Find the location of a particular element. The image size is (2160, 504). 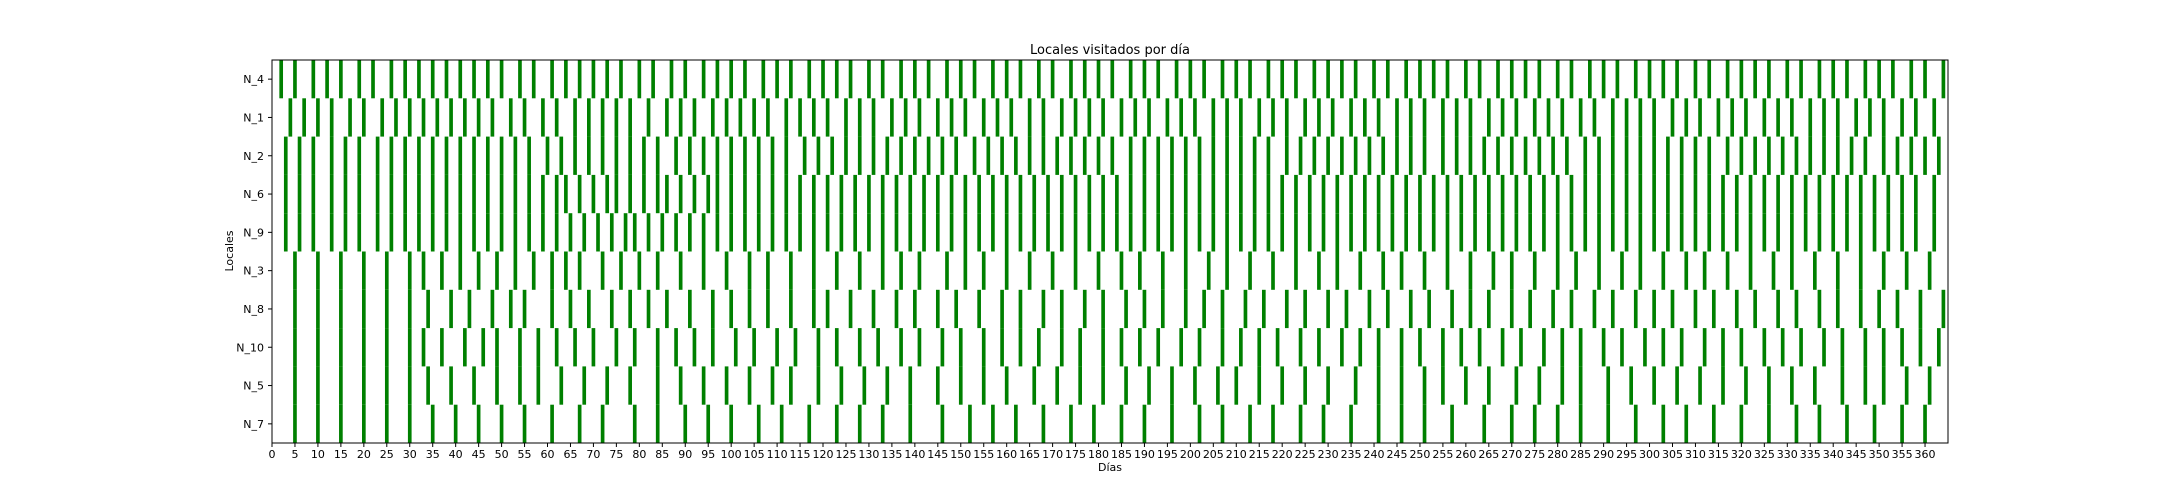

x-tick-label: 190 is located at coordinates (1144, 454).